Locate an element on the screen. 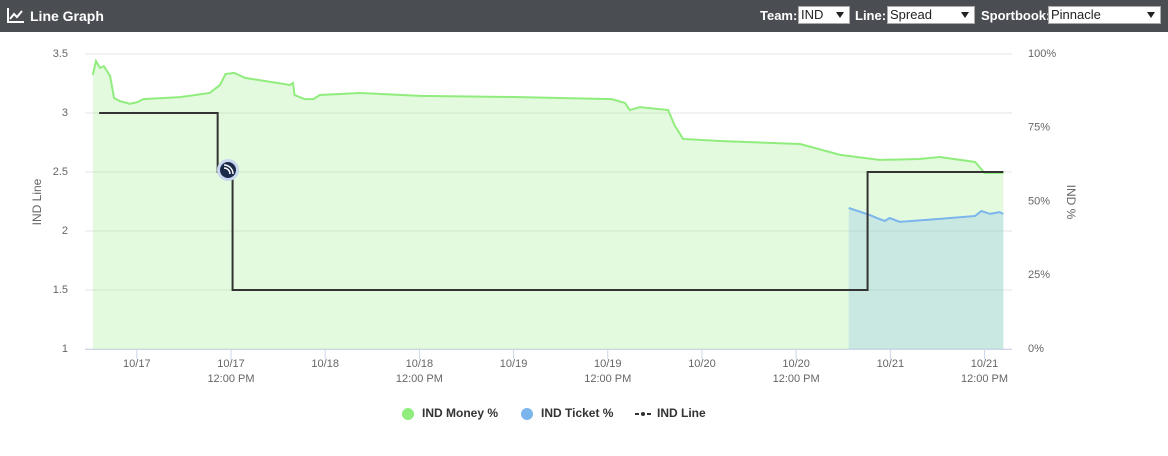 Image resolution: width=1168 pixels, height=456 pixels. y-tick-label: 1 is located at coordinates (65, 349).